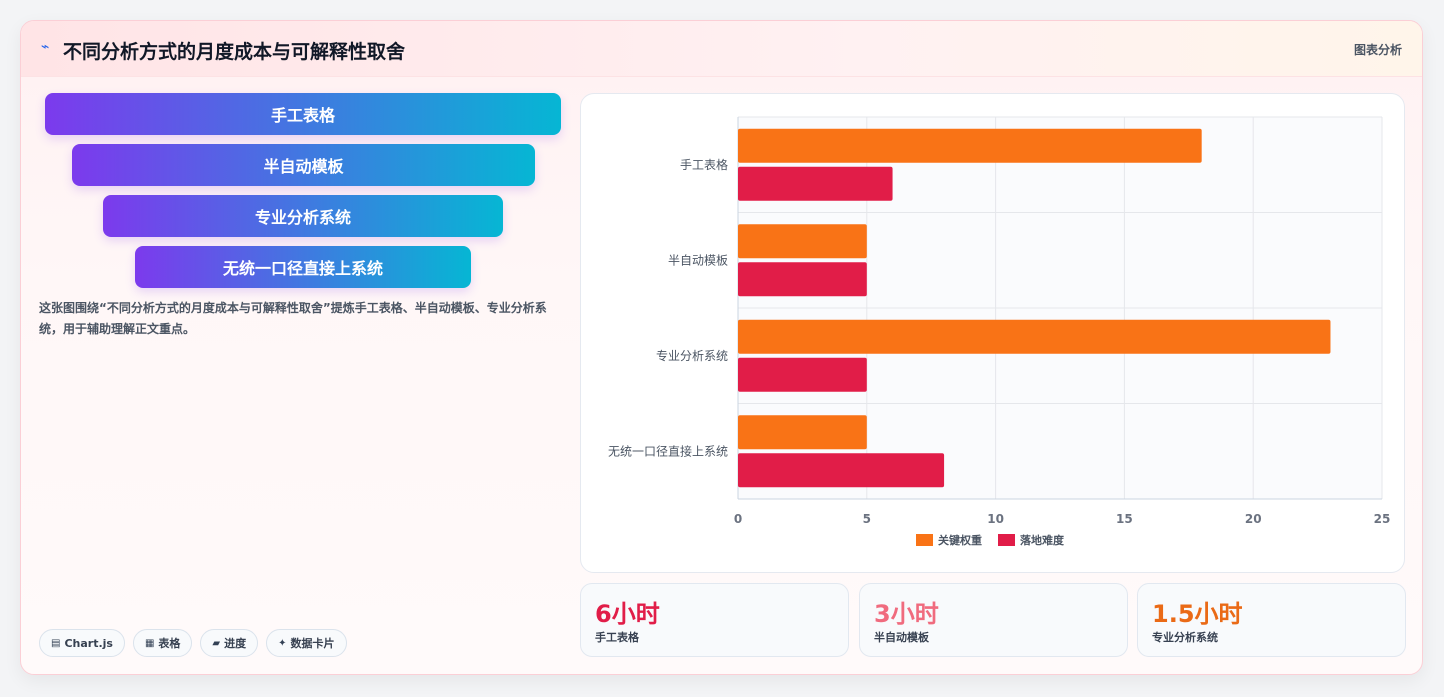  Describe the element at coordinates (1253, 519) in the screenshot. I see `x-tick-label: 20` at that location.